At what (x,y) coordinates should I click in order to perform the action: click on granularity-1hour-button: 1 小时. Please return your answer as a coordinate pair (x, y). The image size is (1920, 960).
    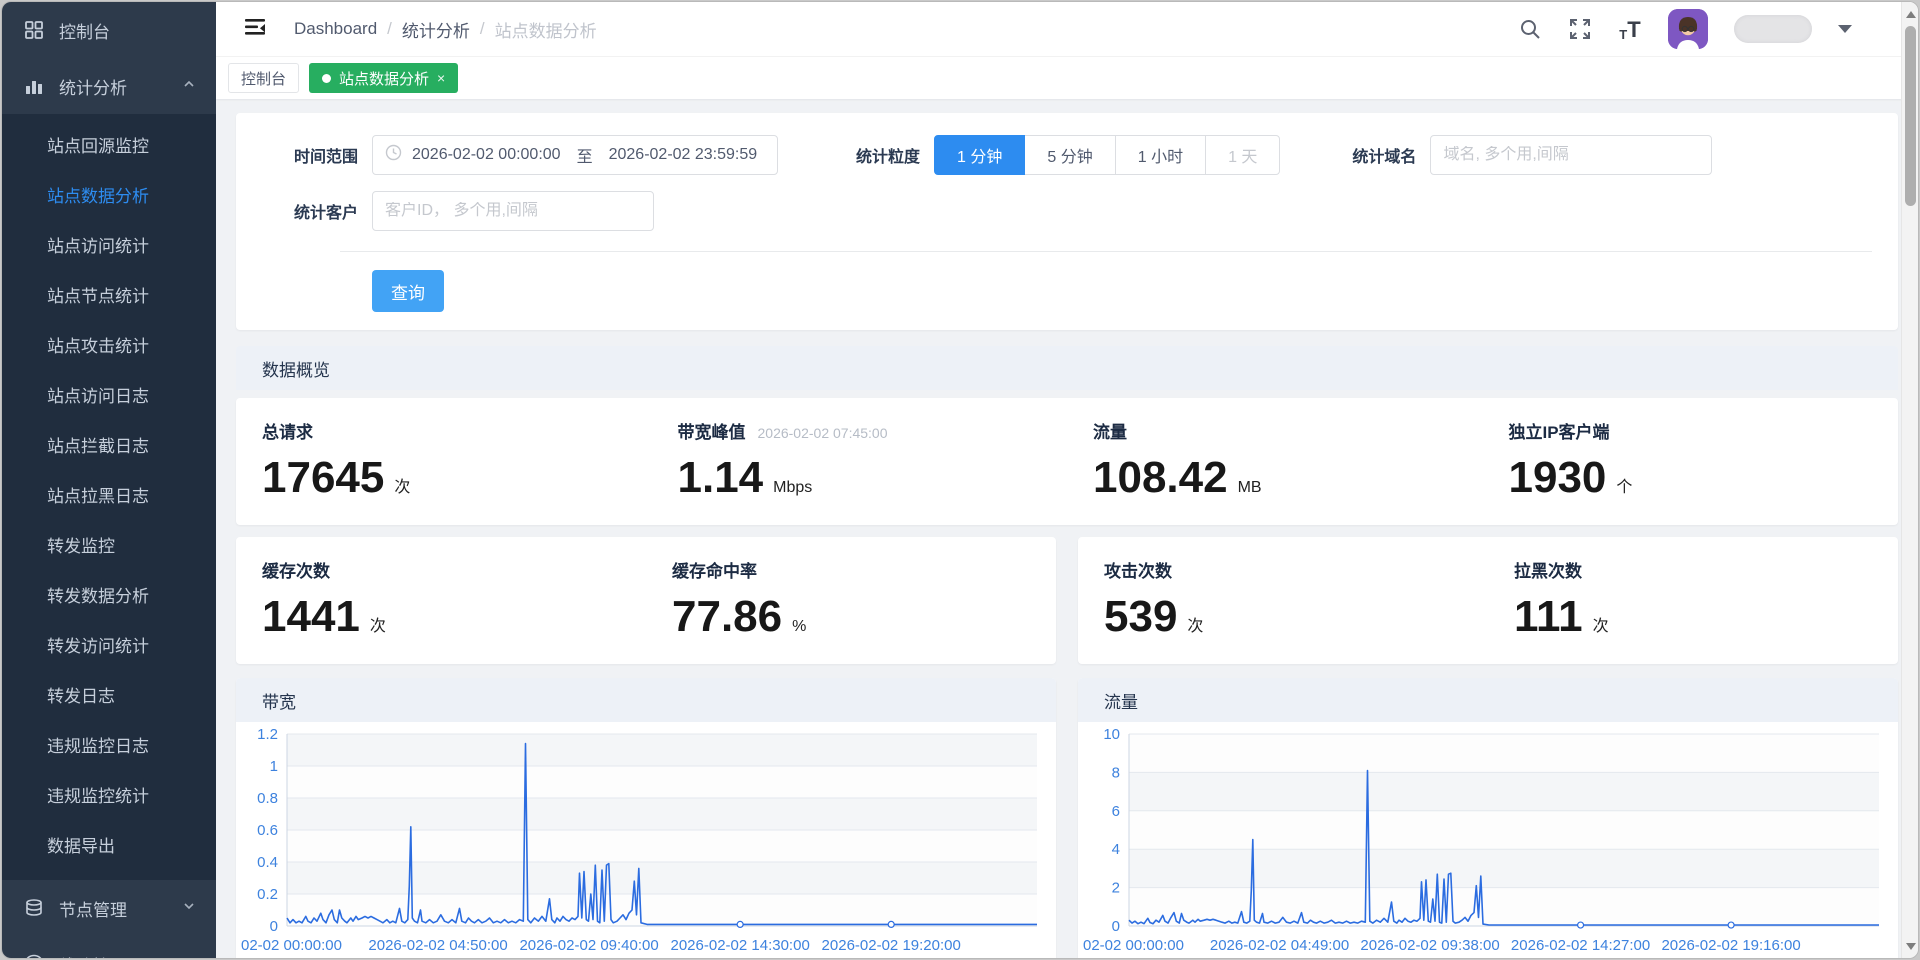
    Looking at the image, I should click on (1160, 155).